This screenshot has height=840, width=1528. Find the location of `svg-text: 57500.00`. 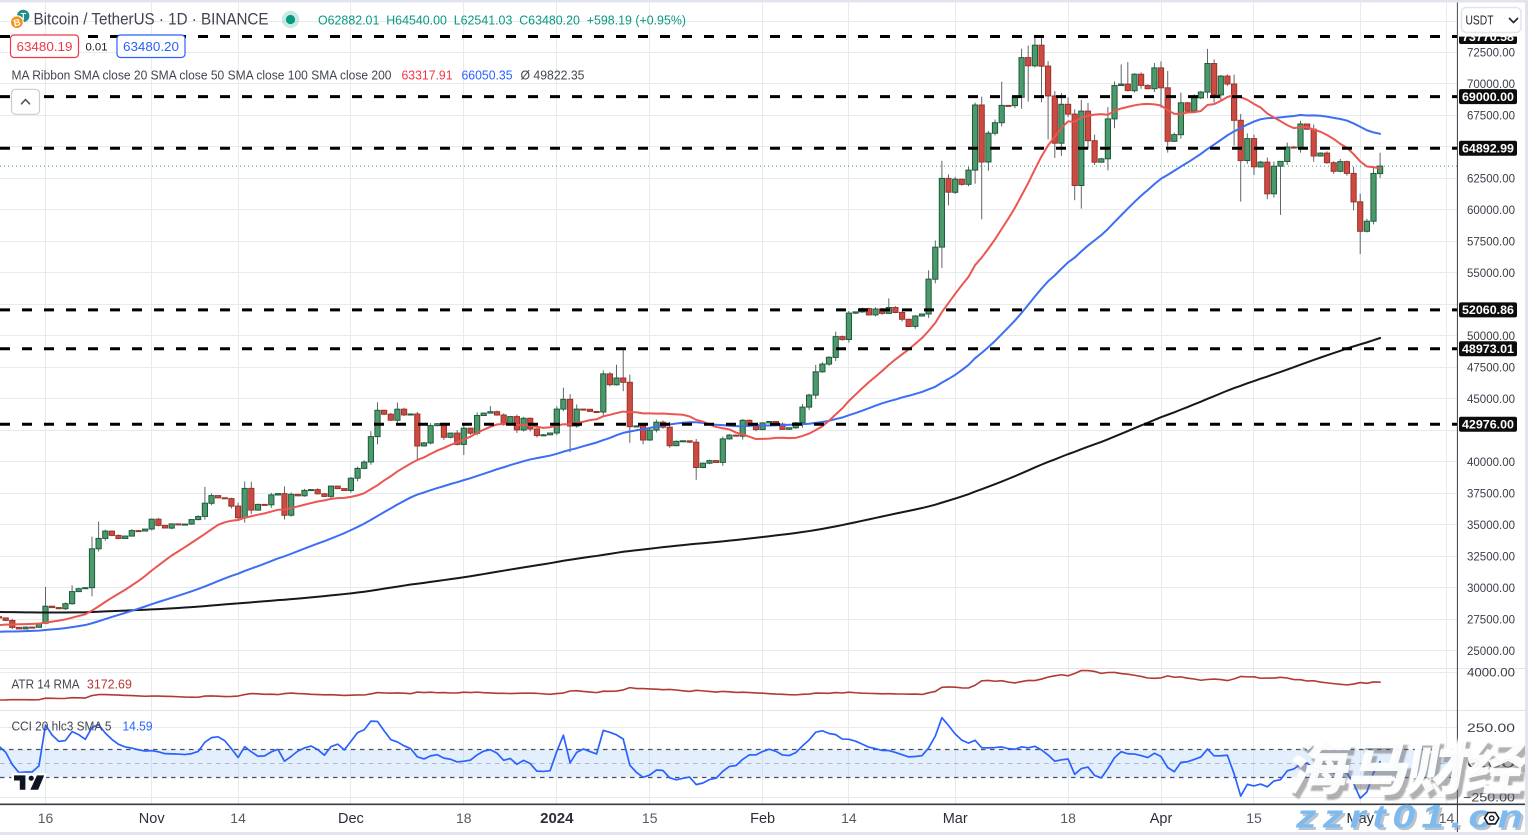

svg-text: 57500.00 is located at coordinates (1491, 242).